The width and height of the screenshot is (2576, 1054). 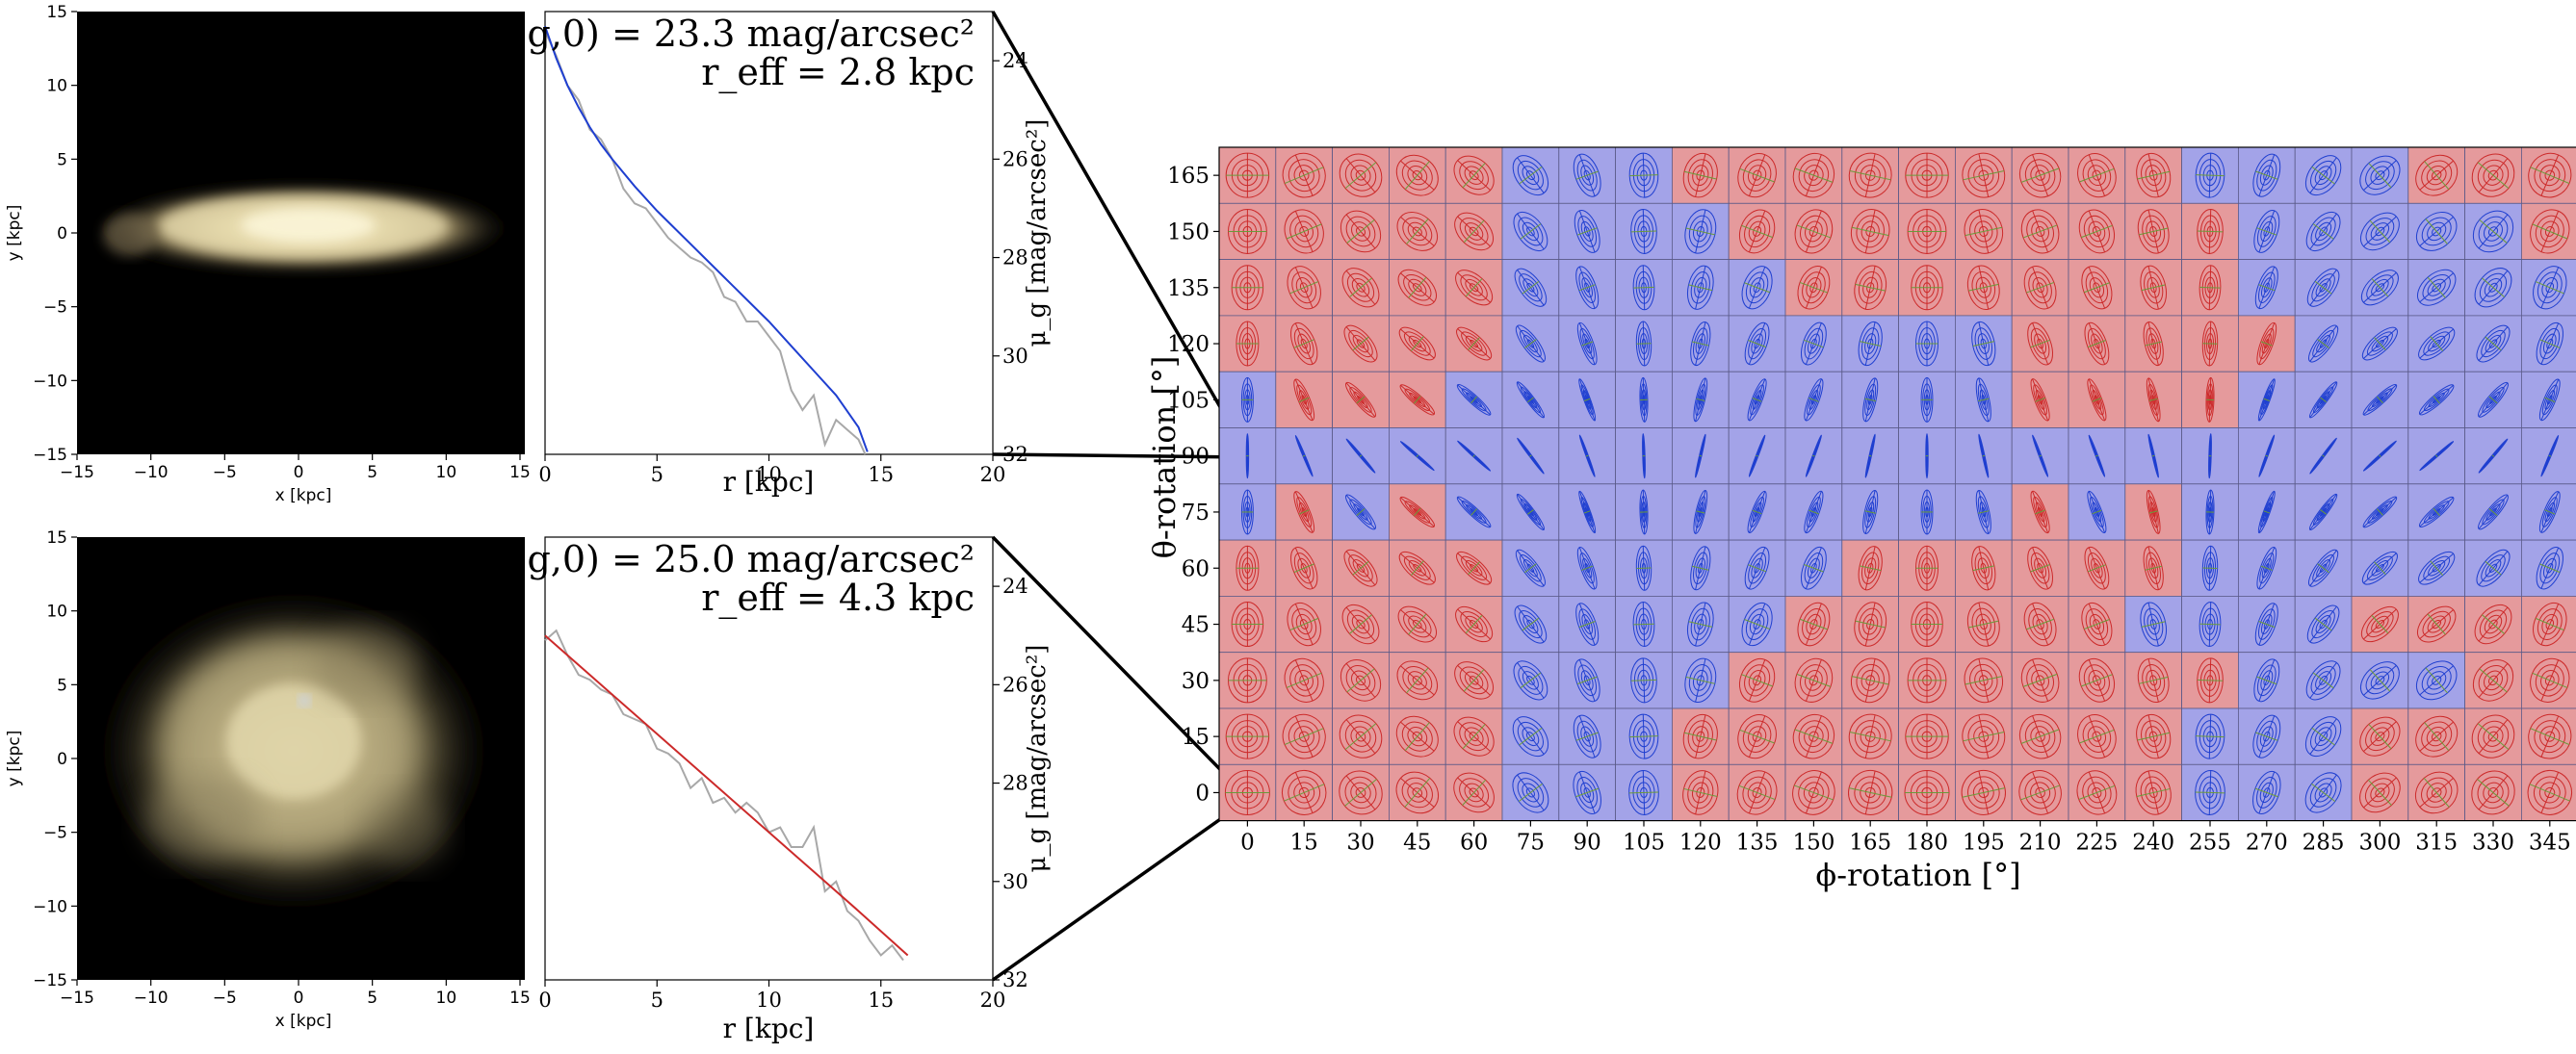 I want to click on galaxy-bottom-xtick-label: −5, so click(x=225, y=998).